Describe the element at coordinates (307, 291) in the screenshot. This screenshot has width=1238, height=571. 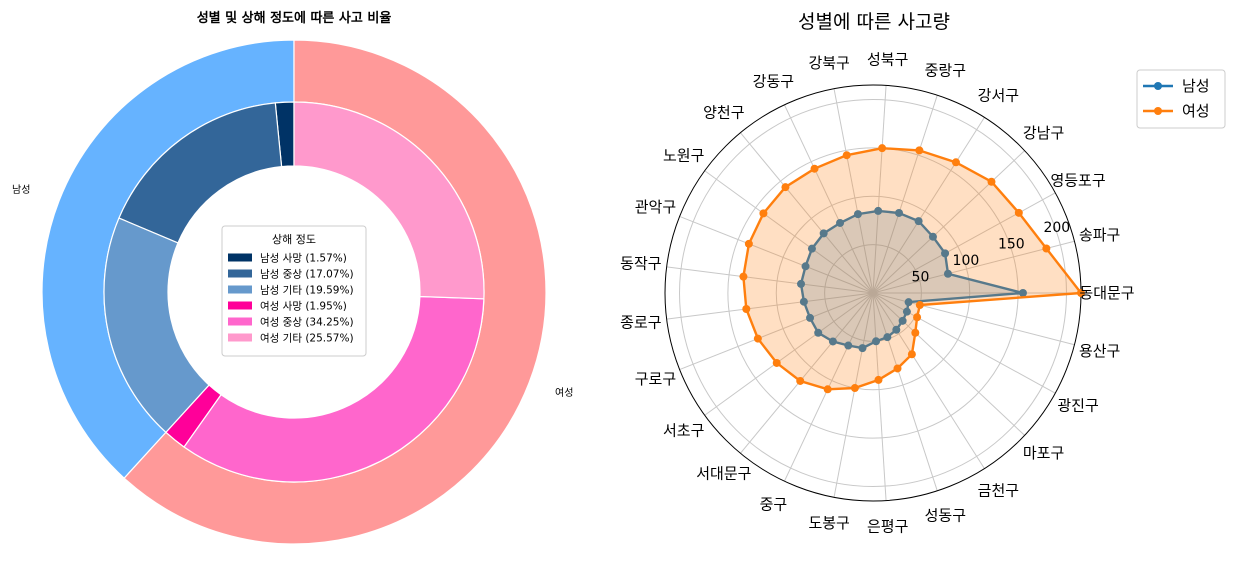
I see `legend-entry-2: 남성 기타 (19.59%)` at that location.